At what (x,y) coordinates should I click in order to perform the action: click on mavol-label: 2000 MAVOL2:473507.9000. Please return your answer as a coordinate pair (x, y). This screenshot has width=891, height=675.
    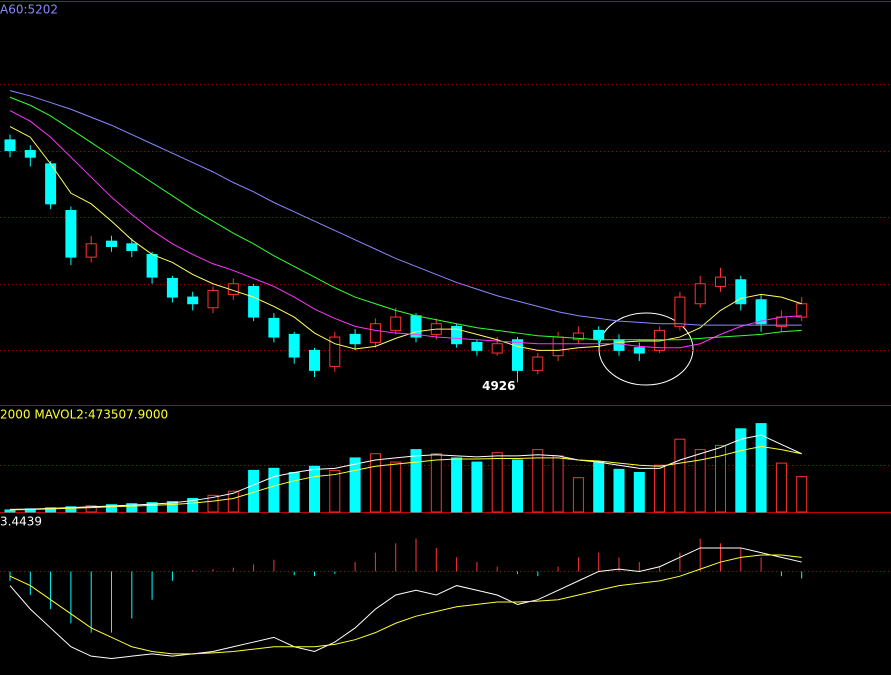
    Looking at the image, I should click on (84, 415).